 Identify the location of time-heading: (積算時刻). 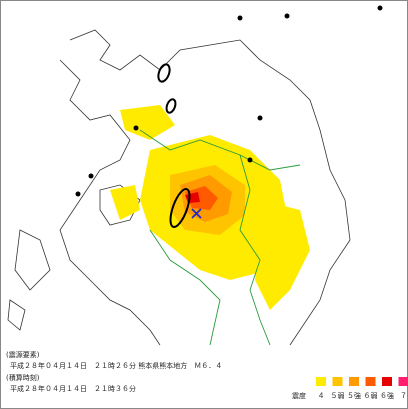
(23, 377).